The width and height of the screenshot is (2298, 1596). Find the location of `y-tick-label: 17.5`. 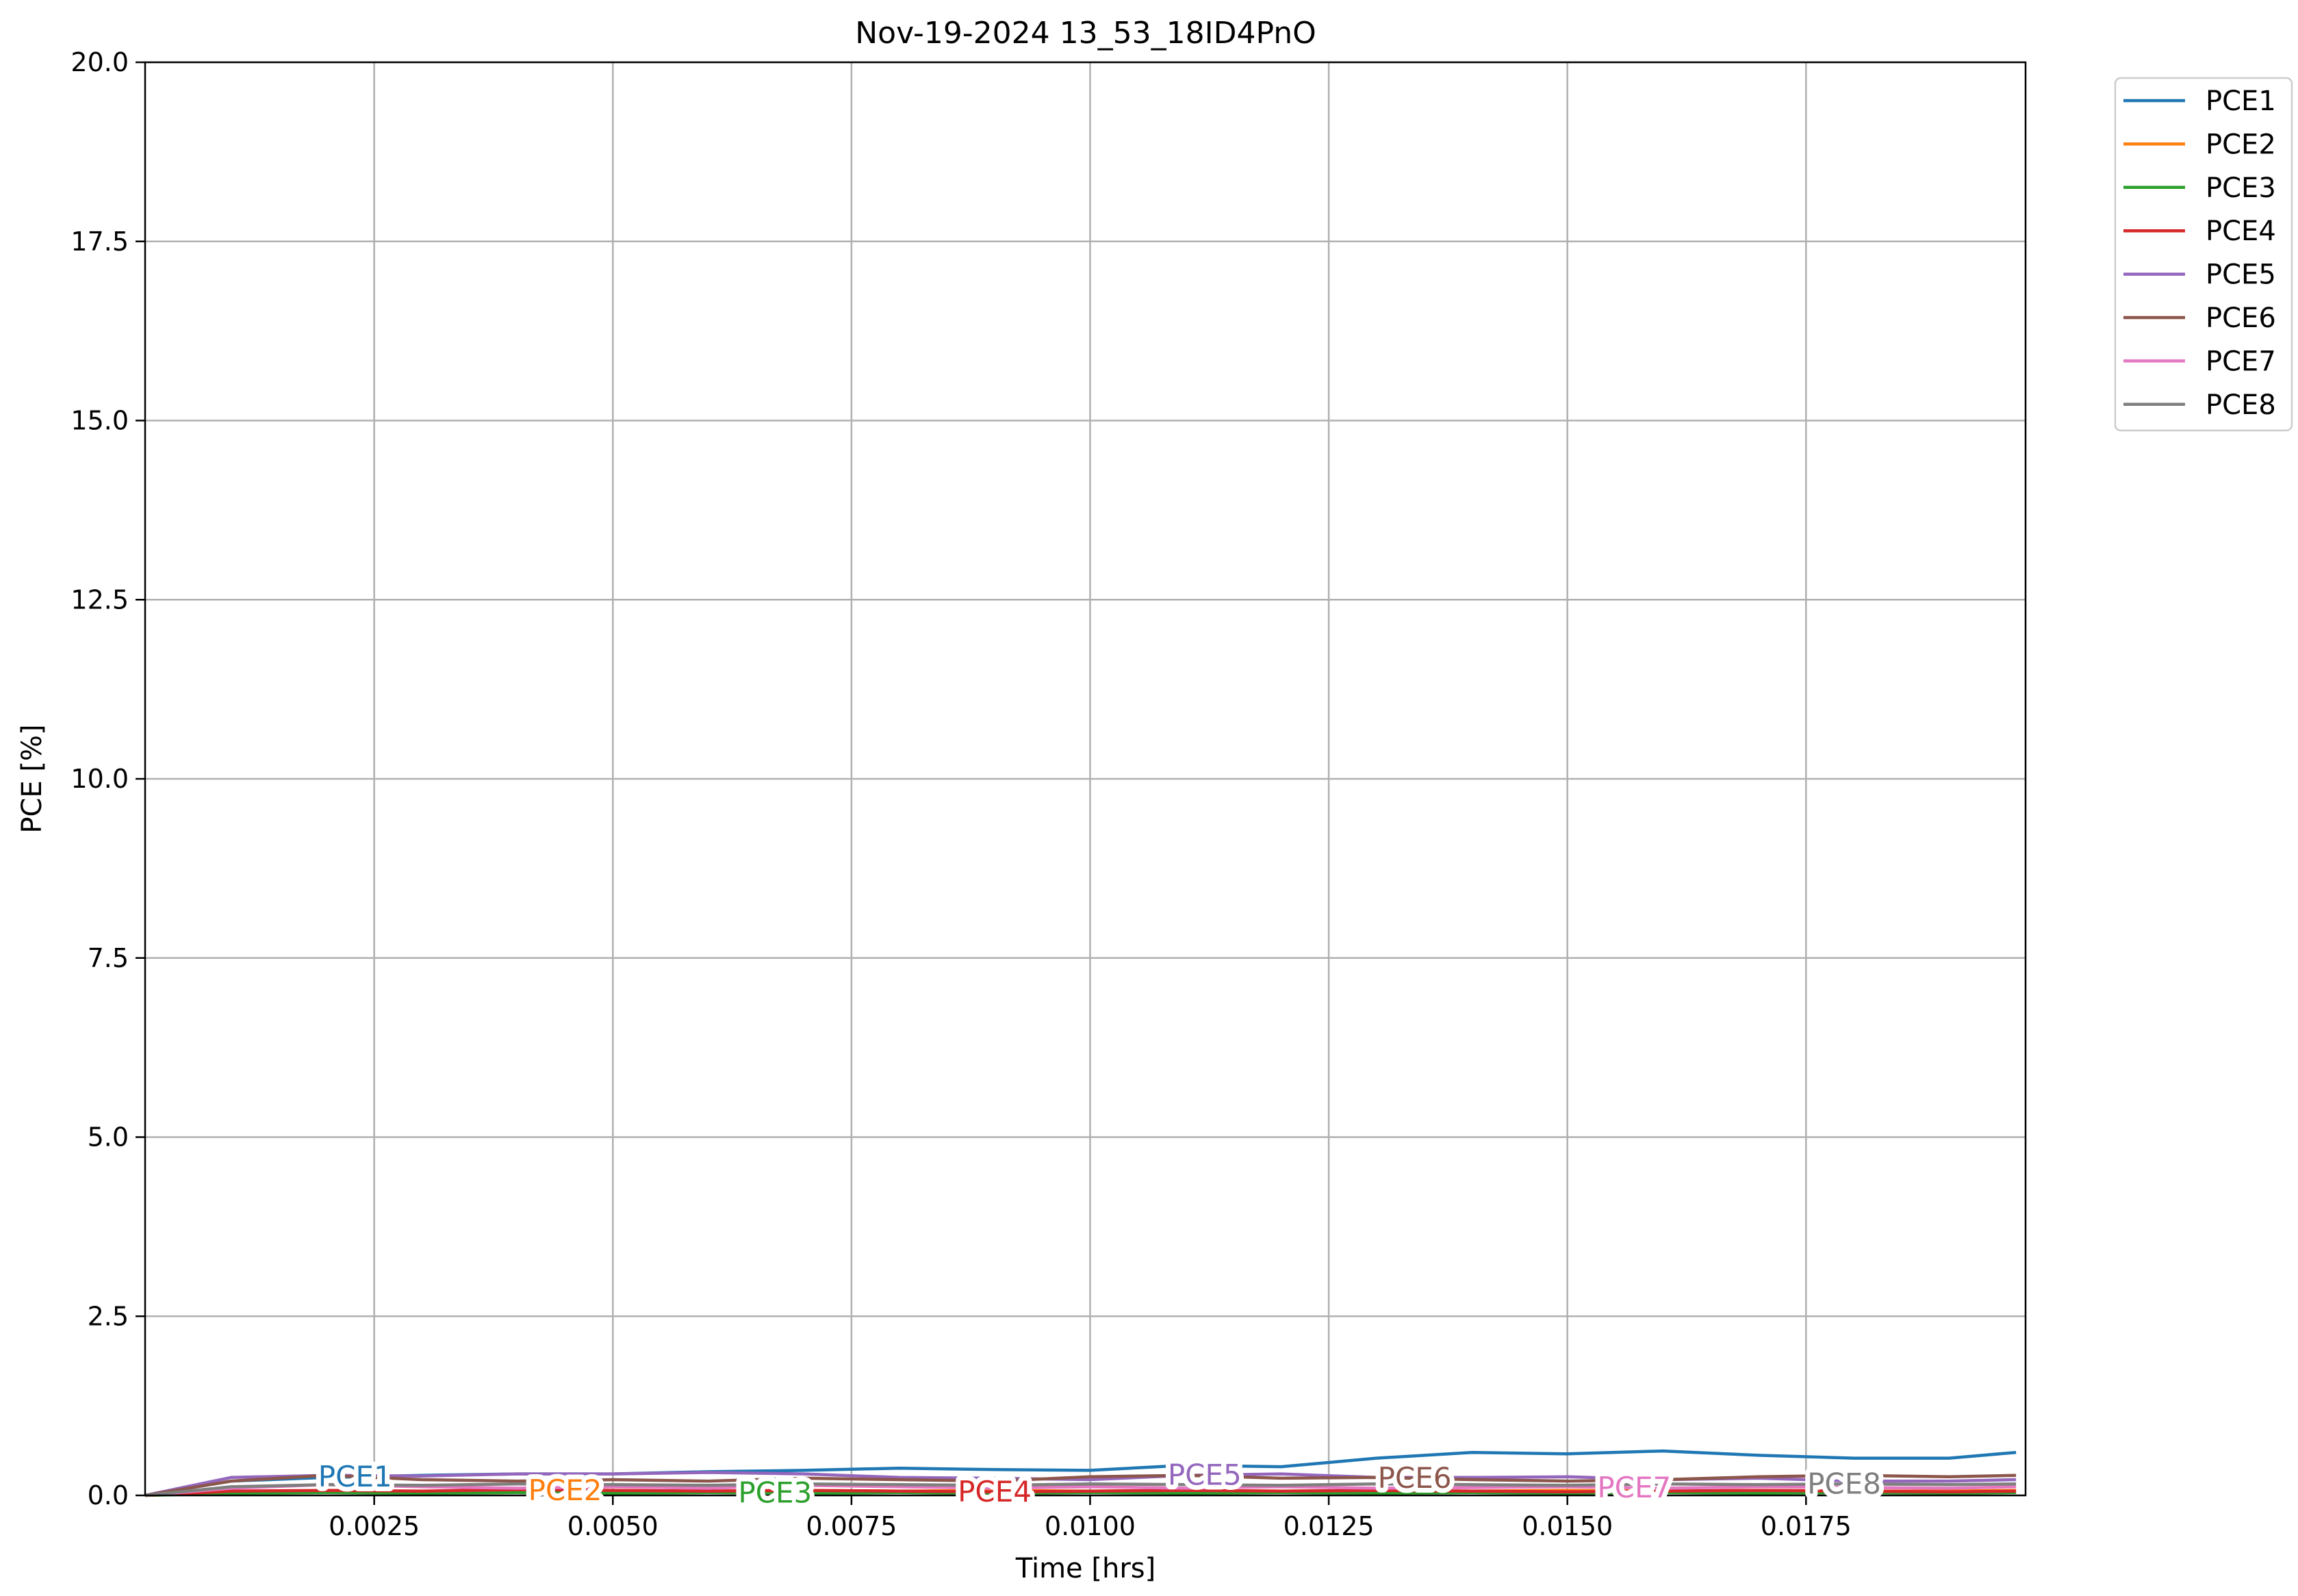

y-tick-label: 17.5 is located at coordinates (100, 242).